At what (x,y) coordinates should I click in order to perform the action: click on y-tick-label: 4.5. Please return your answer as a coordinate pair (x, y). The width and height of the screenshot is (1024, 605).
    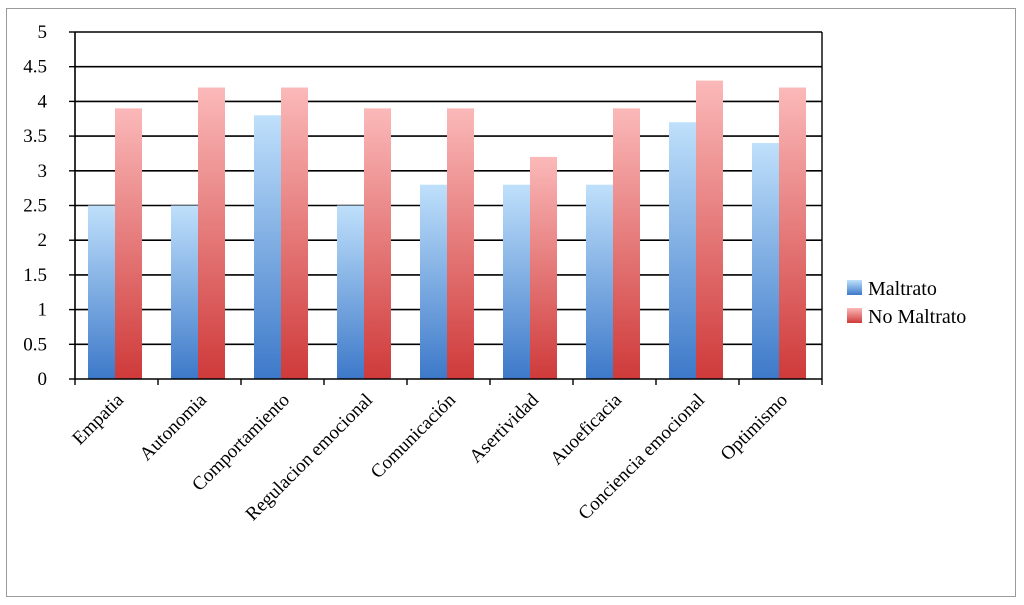
    Looking at the image, I should click on (35, 67).